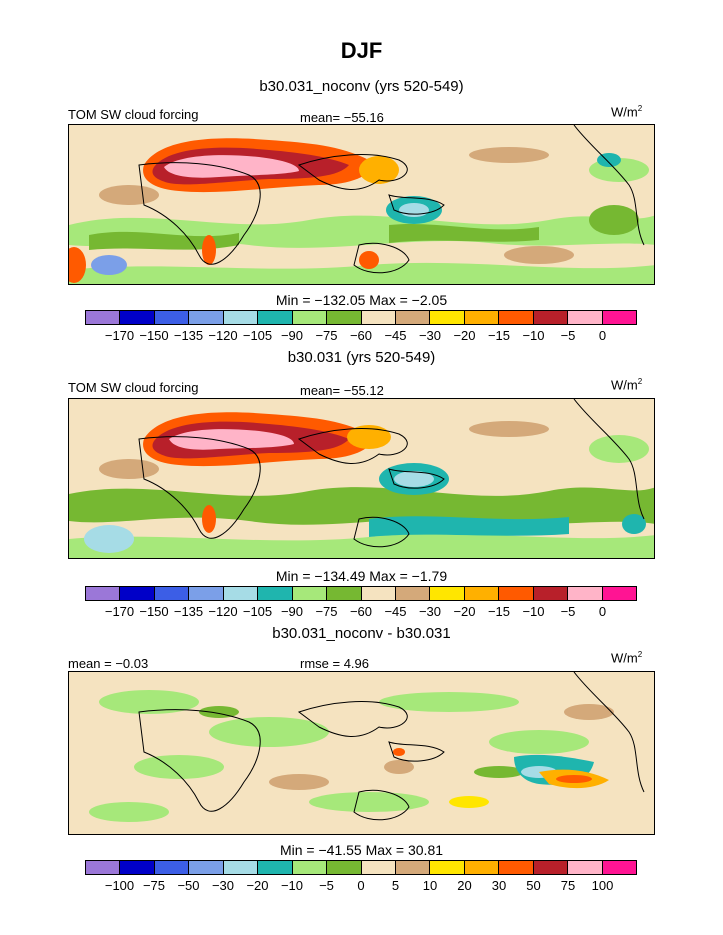 Image resolution: width=723 pixels, height=935 pixels. Describe the element at coordinates (499, 611) in the screenshot. I see `panel-2-colorbar-tick-label: −15` at that location.